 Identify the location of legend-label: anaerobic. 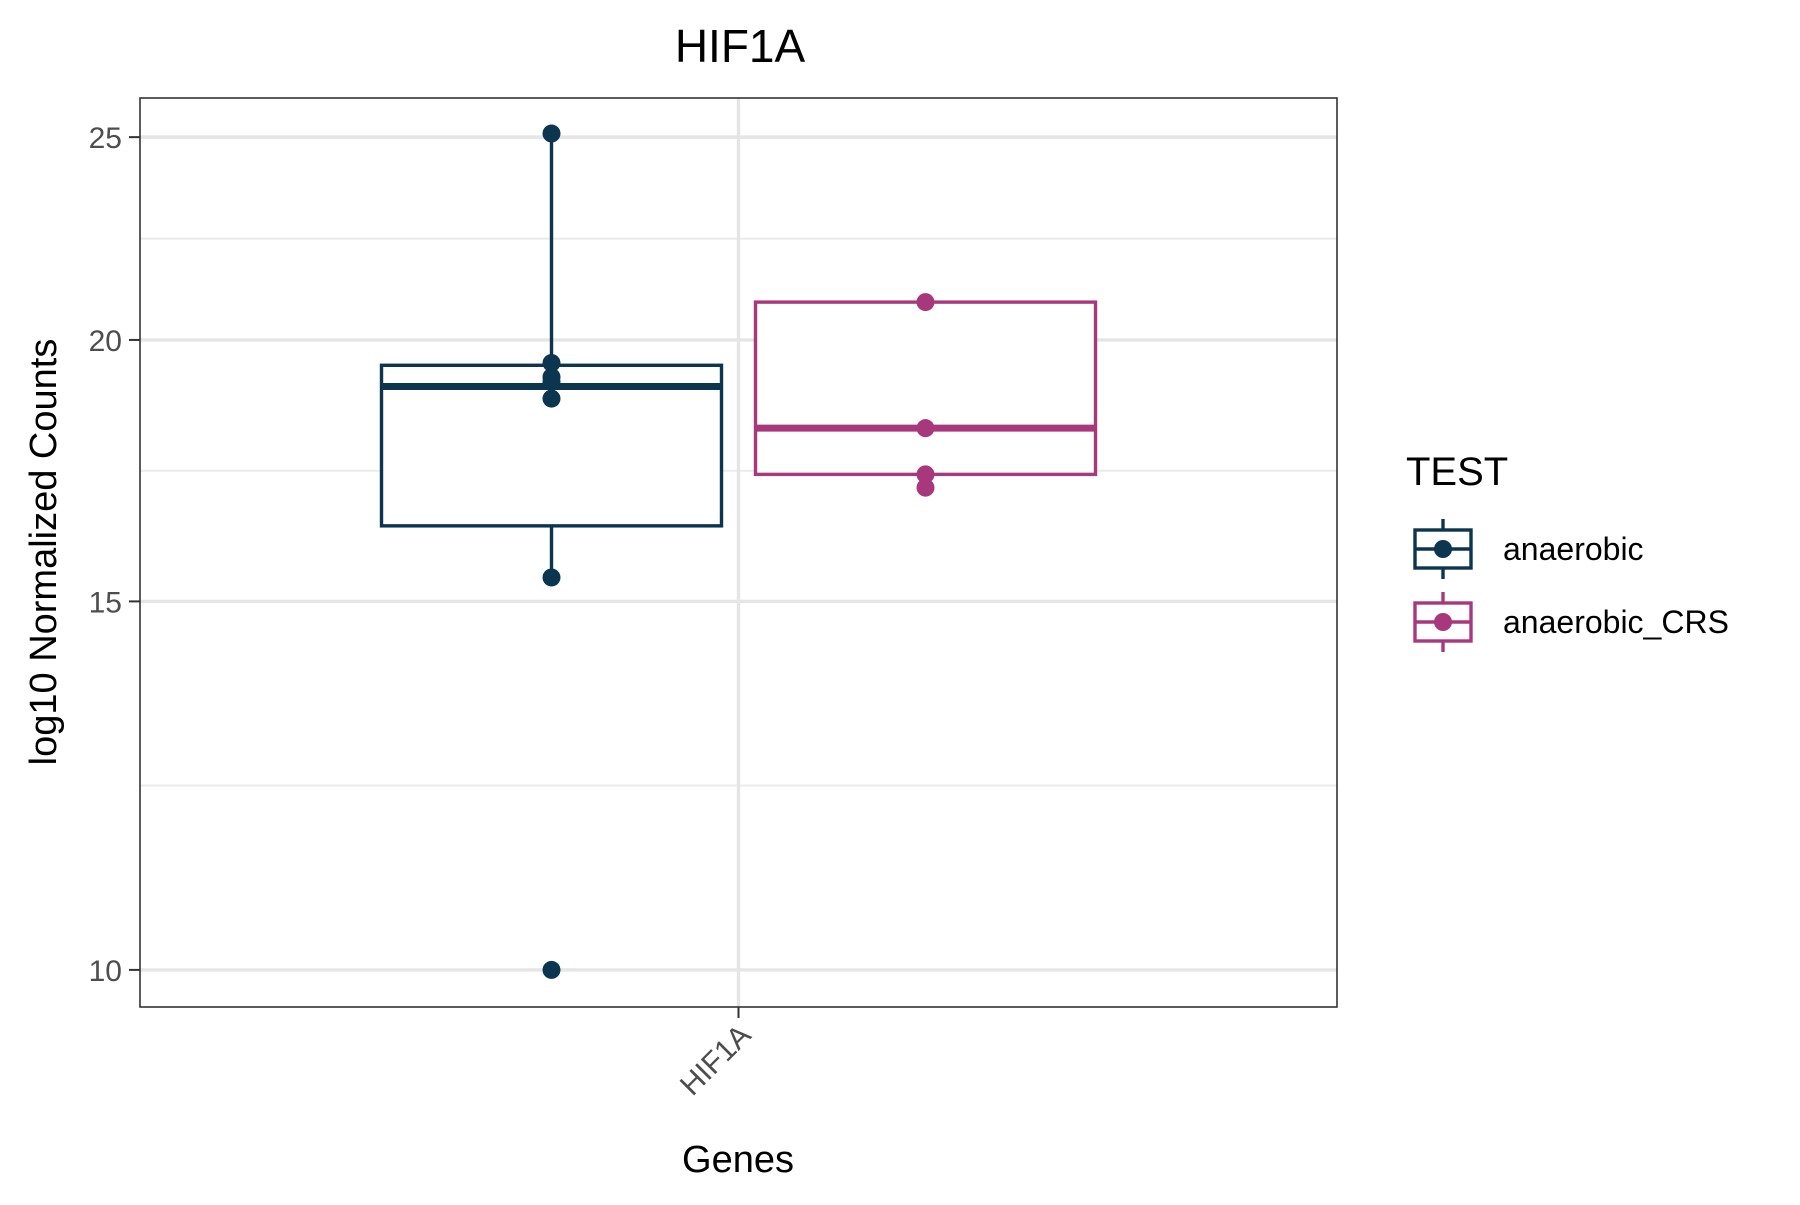
(1573, 549).